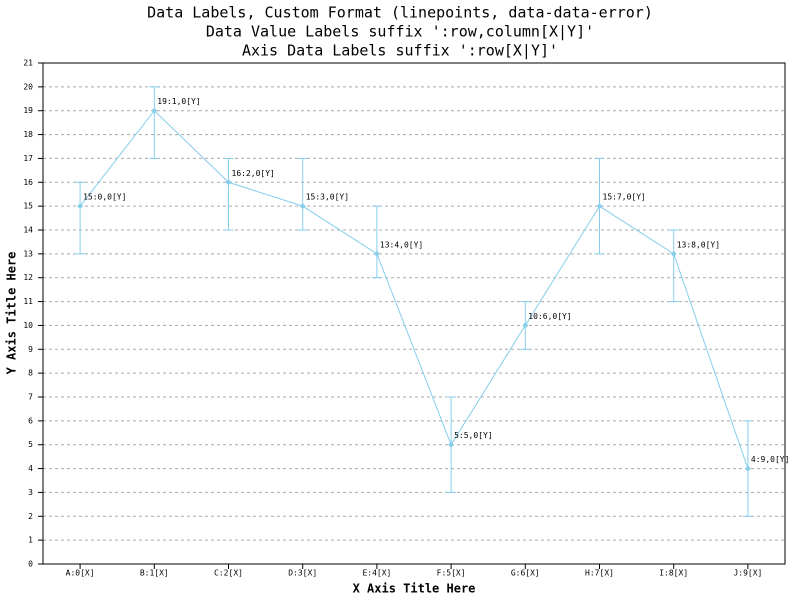  Describe the element at coordinates (12, 313) in the screenshot. I see `y-axis-title: Y Axis Title Here` at that location.